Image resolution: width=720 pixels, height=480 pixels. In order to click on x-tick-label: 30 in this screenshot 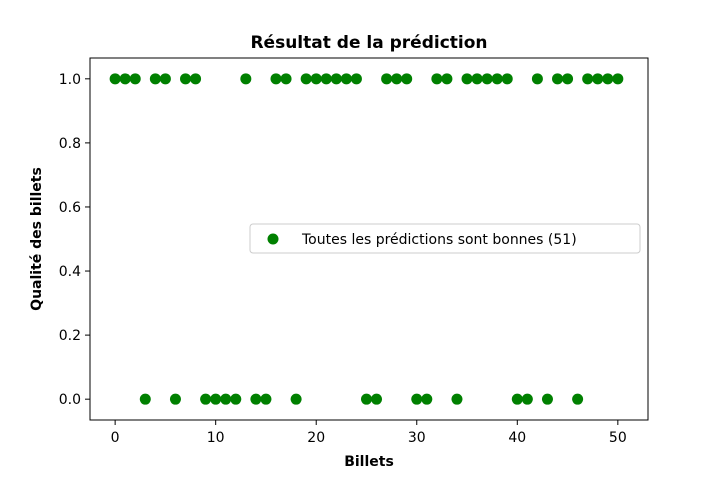, I will do `click(417, 438)`.